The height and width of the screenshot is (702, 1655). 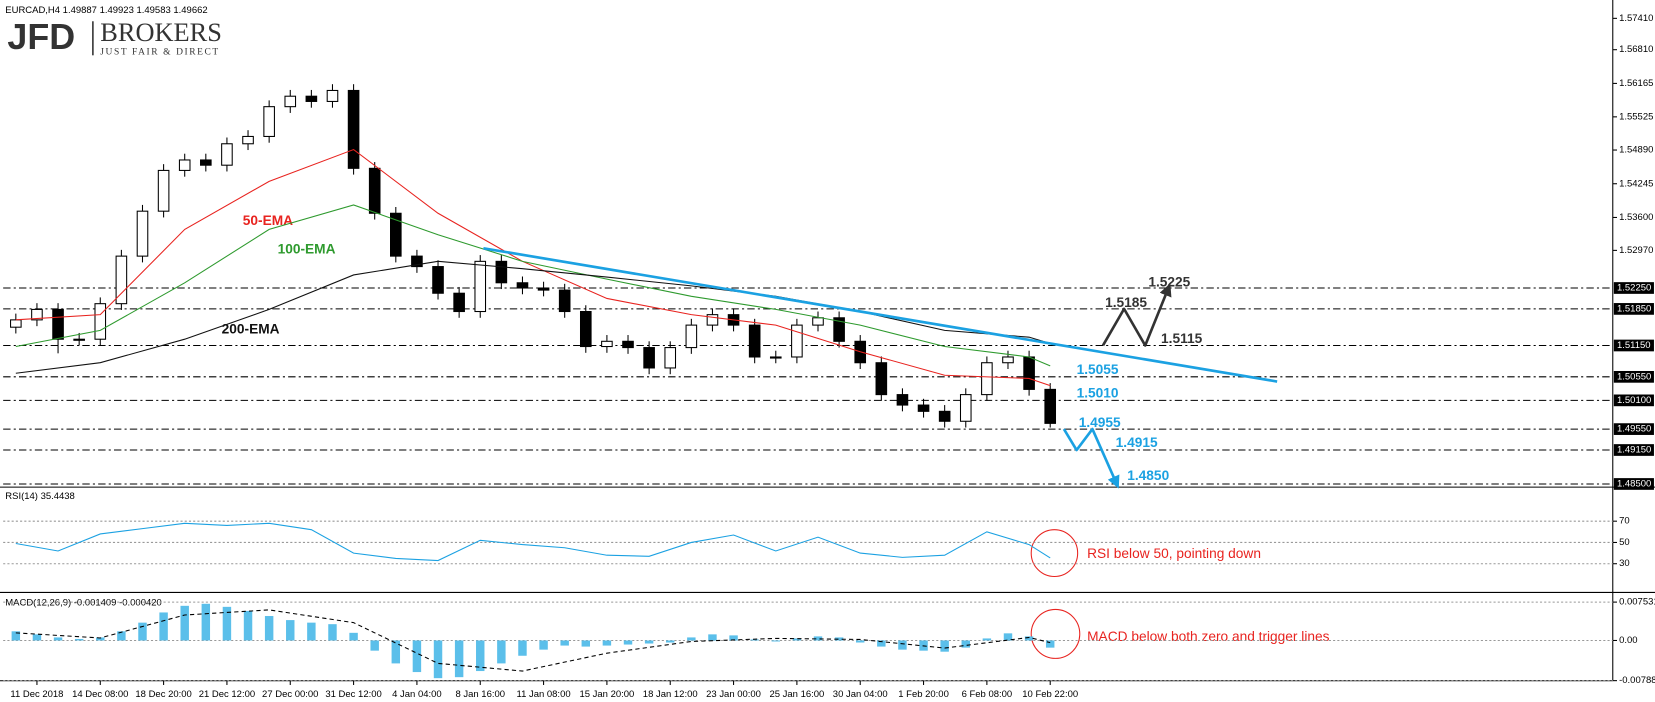 What do you see at coordinates (923, 694) in the screenshot?
I see `x-tick-label: 1 Feb 20:00` at bounding box center [923, 694].